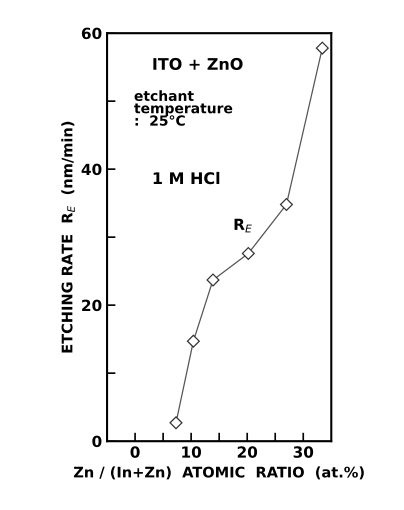 The image size is (404, 510). What do you see at coordinates (183, 108) in the screenshot?
I see `annotation: etchant temperature : 25°C` at bounding box center [183, 108].